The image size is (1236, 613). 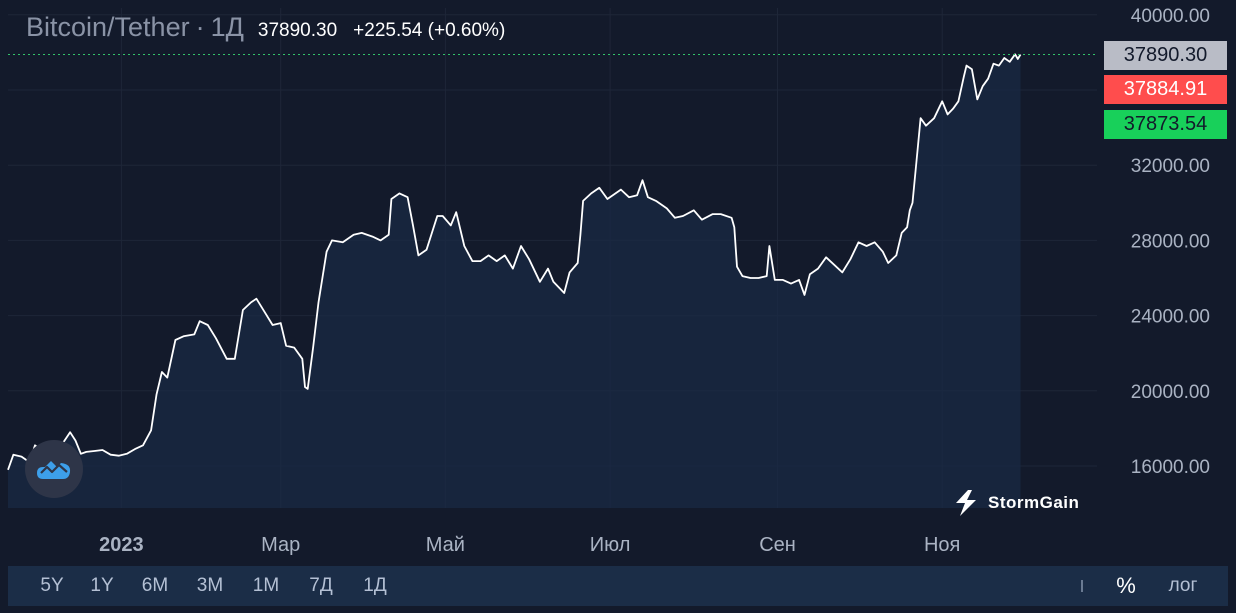 What do you see at coordinates (1183, 585) in the screenshot?
I see `log-scale-toggle: лог` at bounding box center [1183, 585].